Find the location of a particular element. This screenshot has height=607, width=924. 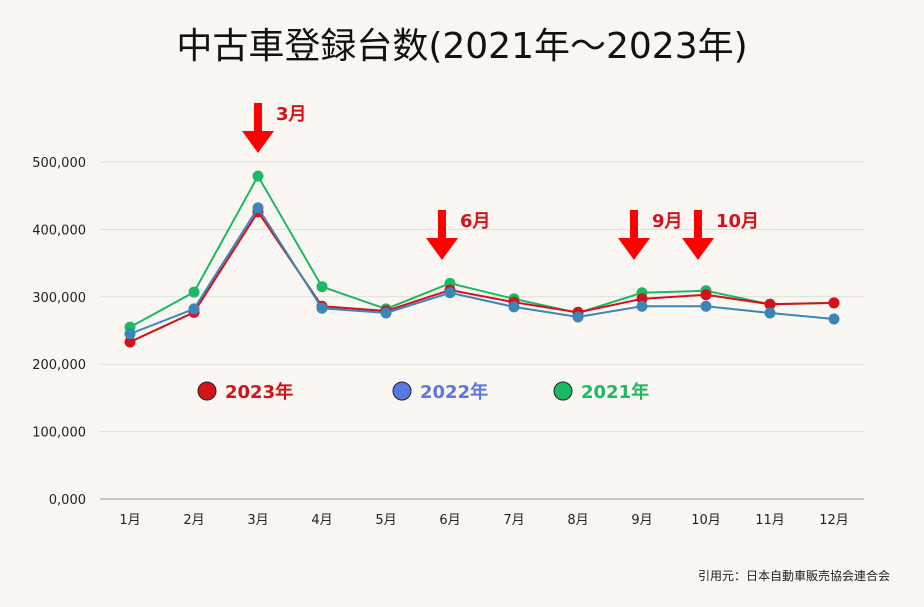

x-tick-label: 9月 is located at coordinates (641, 520).